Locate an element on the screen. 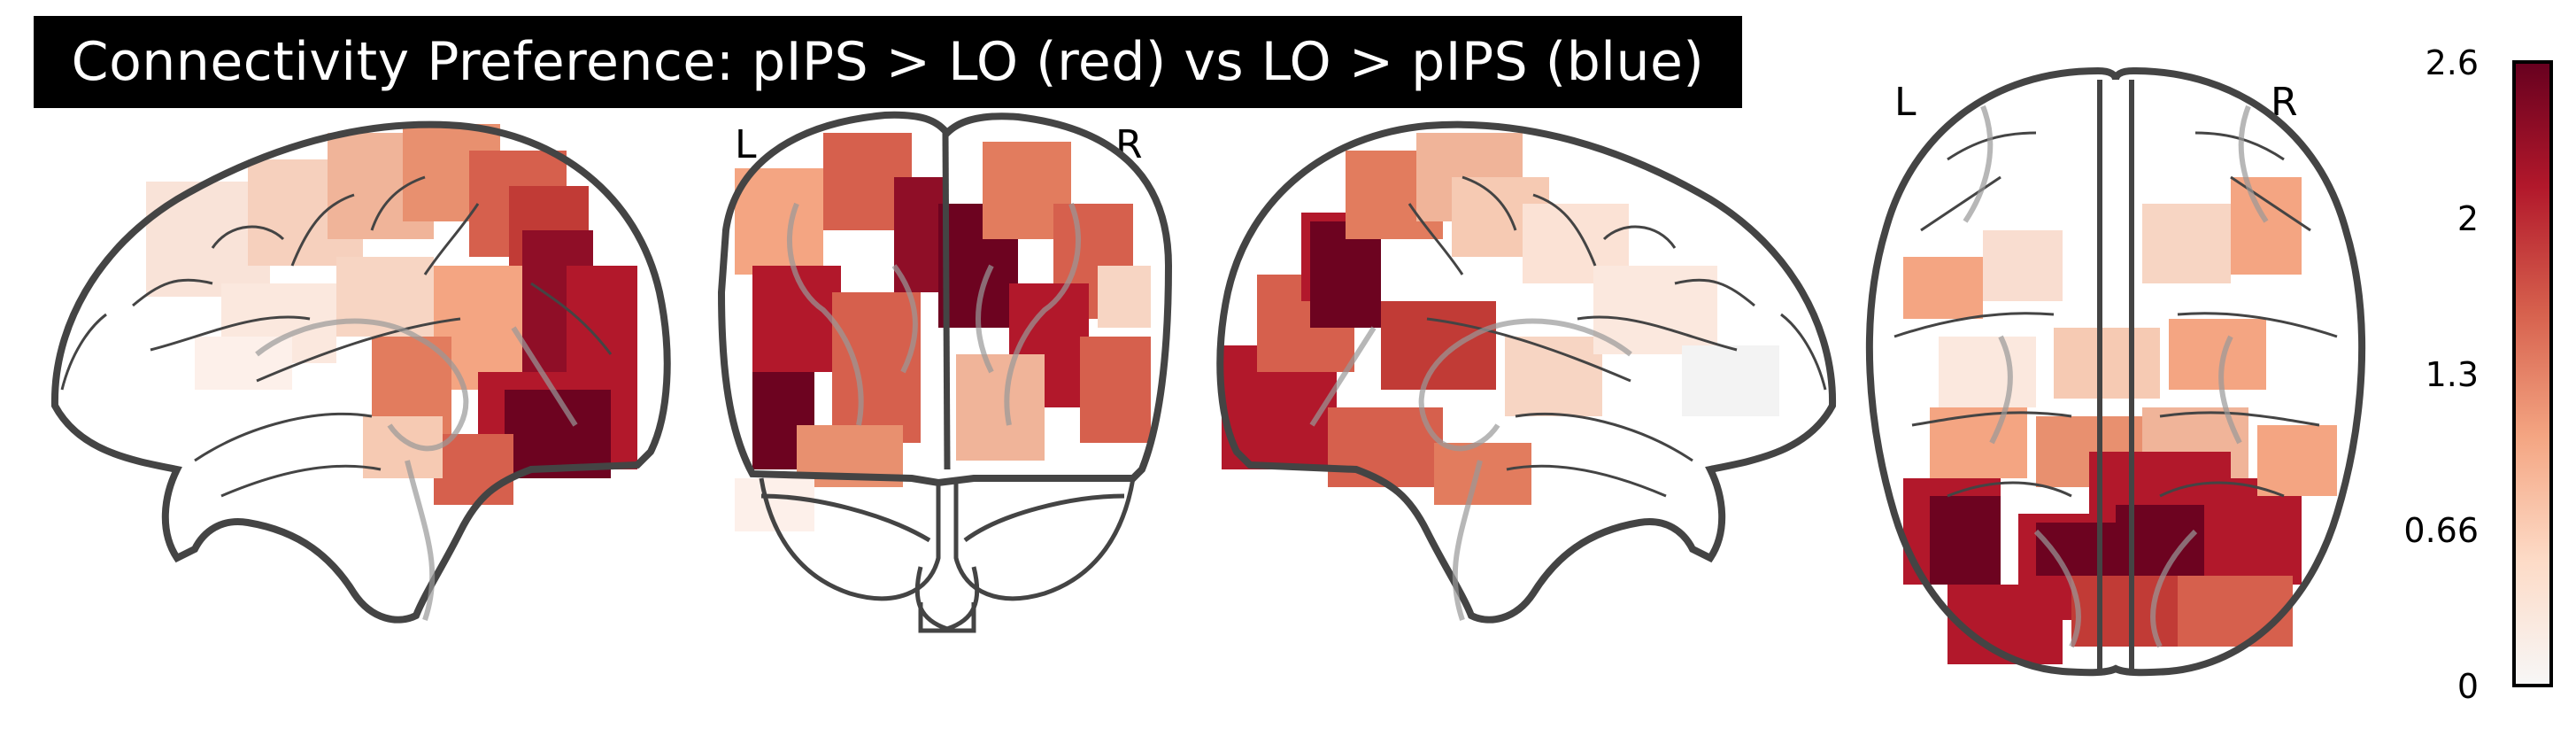  colorbar-tick: 0 is located at coordinates (2468, 686).